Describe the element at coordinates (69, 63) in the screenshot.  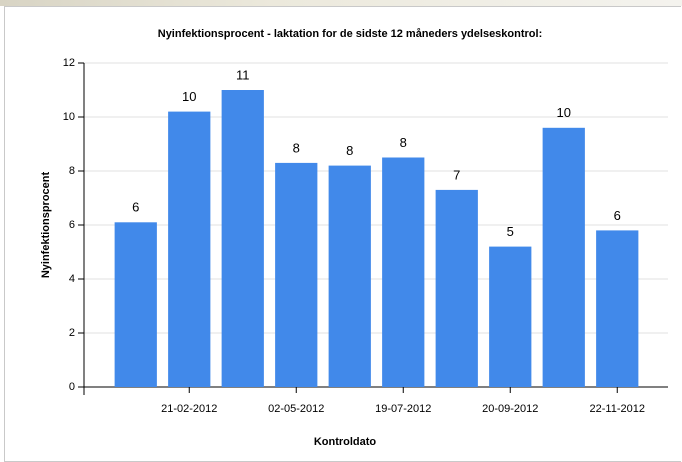
I see `y-tick-label: 12` at that location.